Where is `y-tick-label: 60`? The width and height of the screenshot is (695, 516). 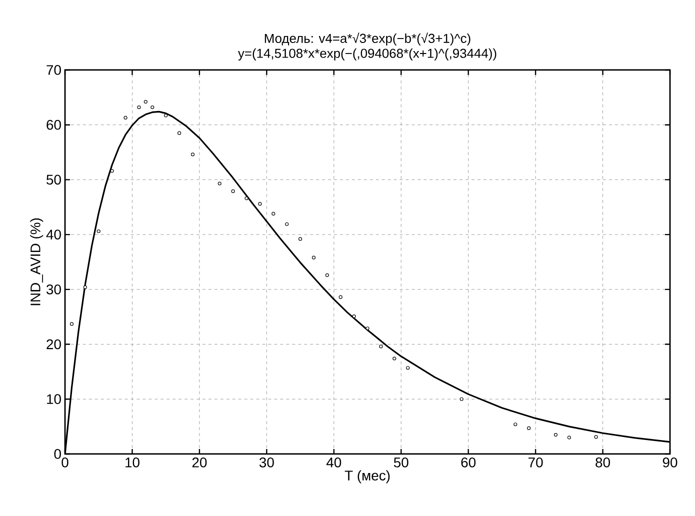
y-tick-label: 60 is located at coordinates (53, 125).